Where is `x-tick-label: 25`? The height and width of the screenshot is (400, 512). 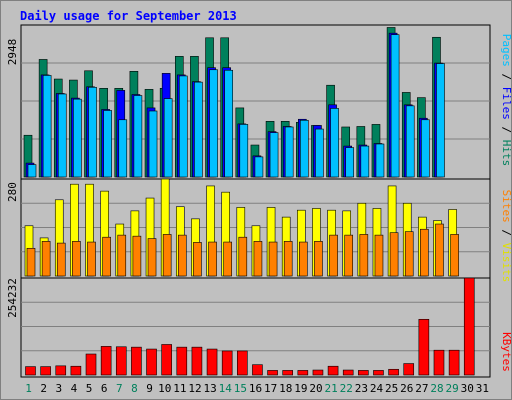 x-tick-label: 25 is located at coordinates (391, 388).